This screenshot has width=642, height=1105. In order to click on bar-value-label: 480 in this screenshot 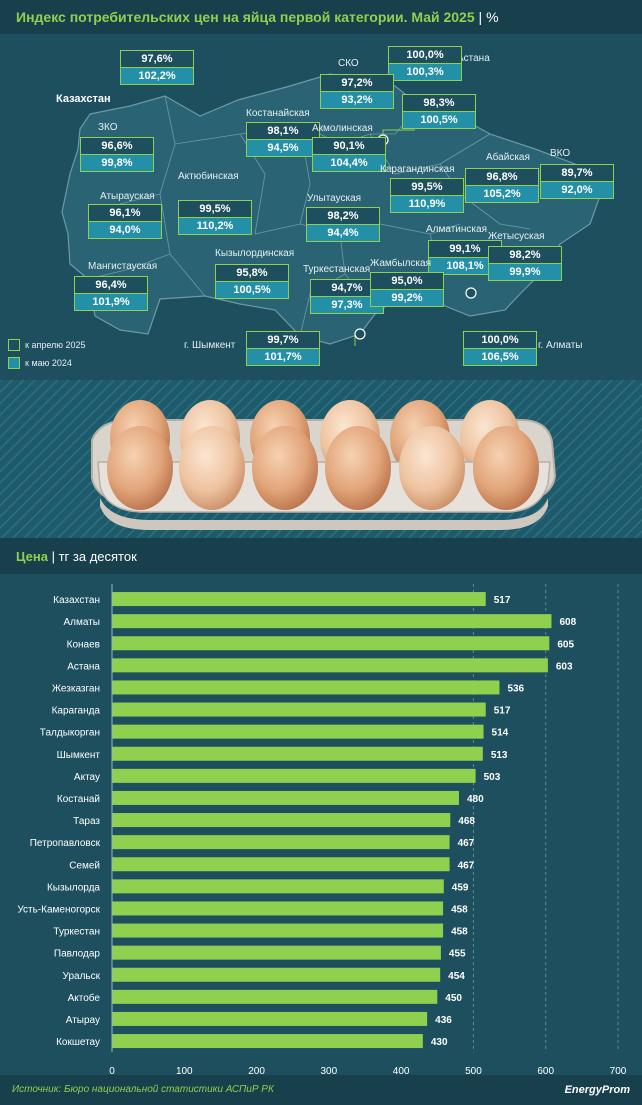, I will do `click(475, 799)`.